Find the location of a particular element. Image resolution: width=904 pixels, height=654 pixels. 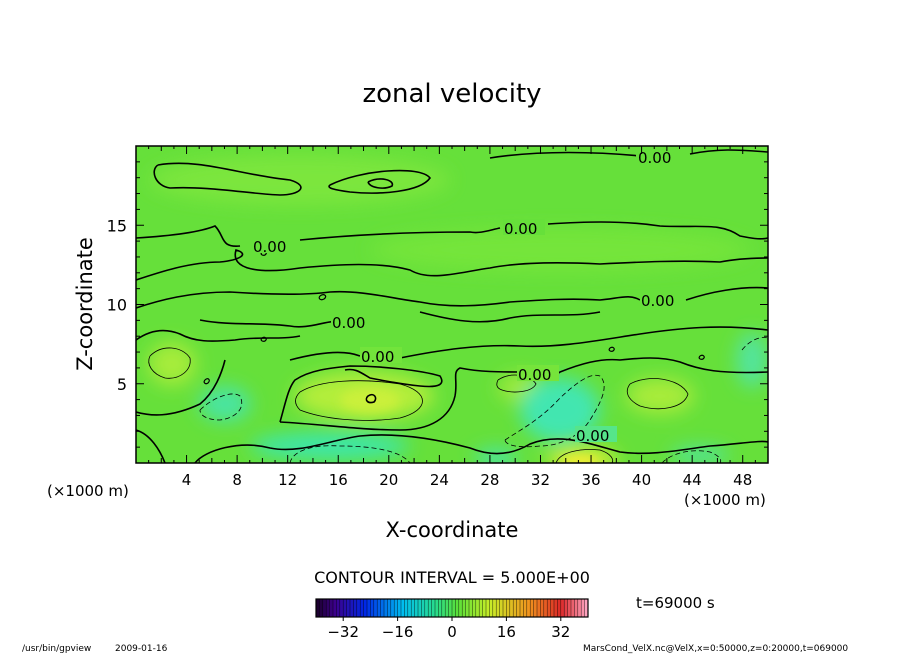

y-axis-label: Z-coordinate is located at coordinates (85, 304).